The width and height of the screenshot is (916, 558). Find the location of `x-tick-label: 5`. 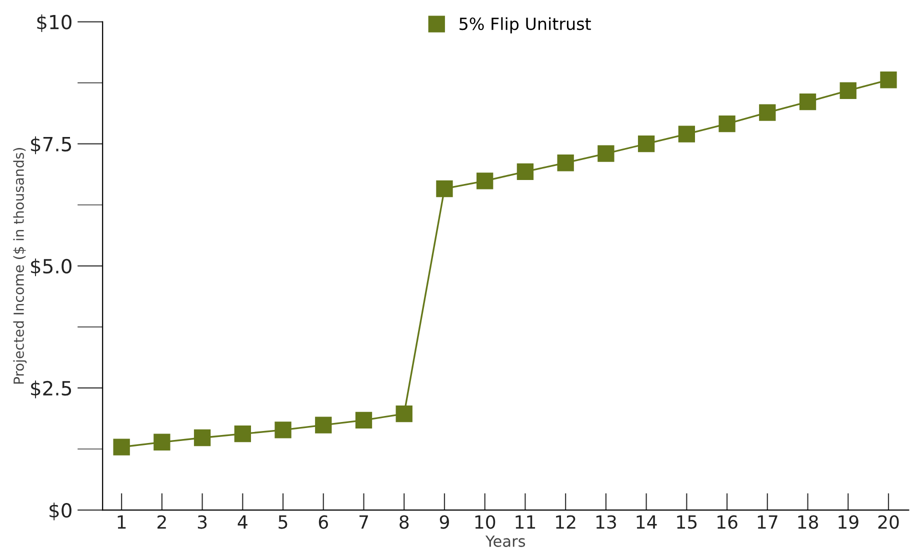

x-tick-label: 5 is located at coordinates (283, 522).